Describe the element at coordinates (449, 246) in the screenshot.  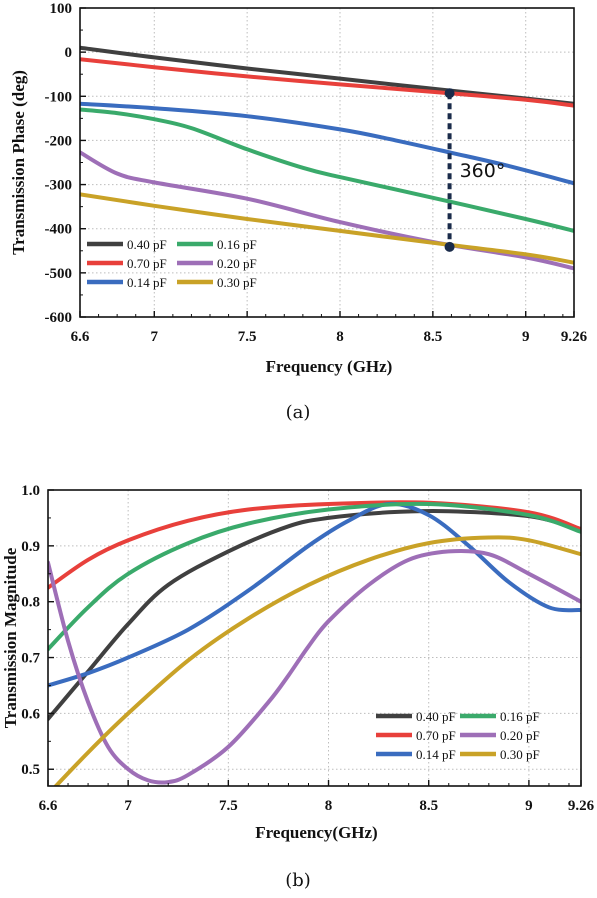
I see `phase-difference-bottom-marker` at that location.